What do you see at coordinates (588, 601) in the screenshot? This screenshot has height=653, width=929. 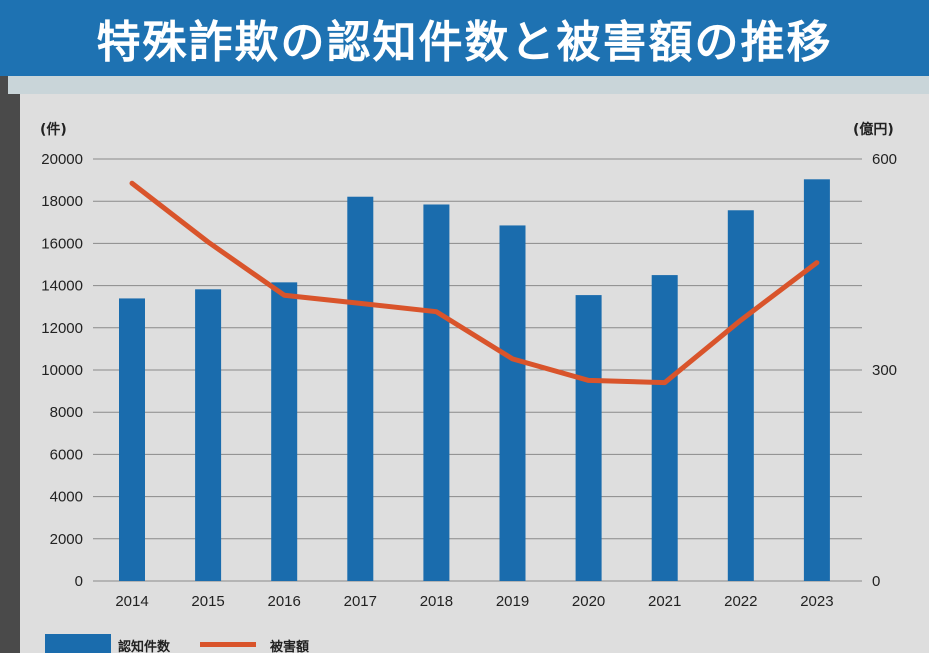 I see `x-tick-label: 2020` at bounding box center [588, 601].